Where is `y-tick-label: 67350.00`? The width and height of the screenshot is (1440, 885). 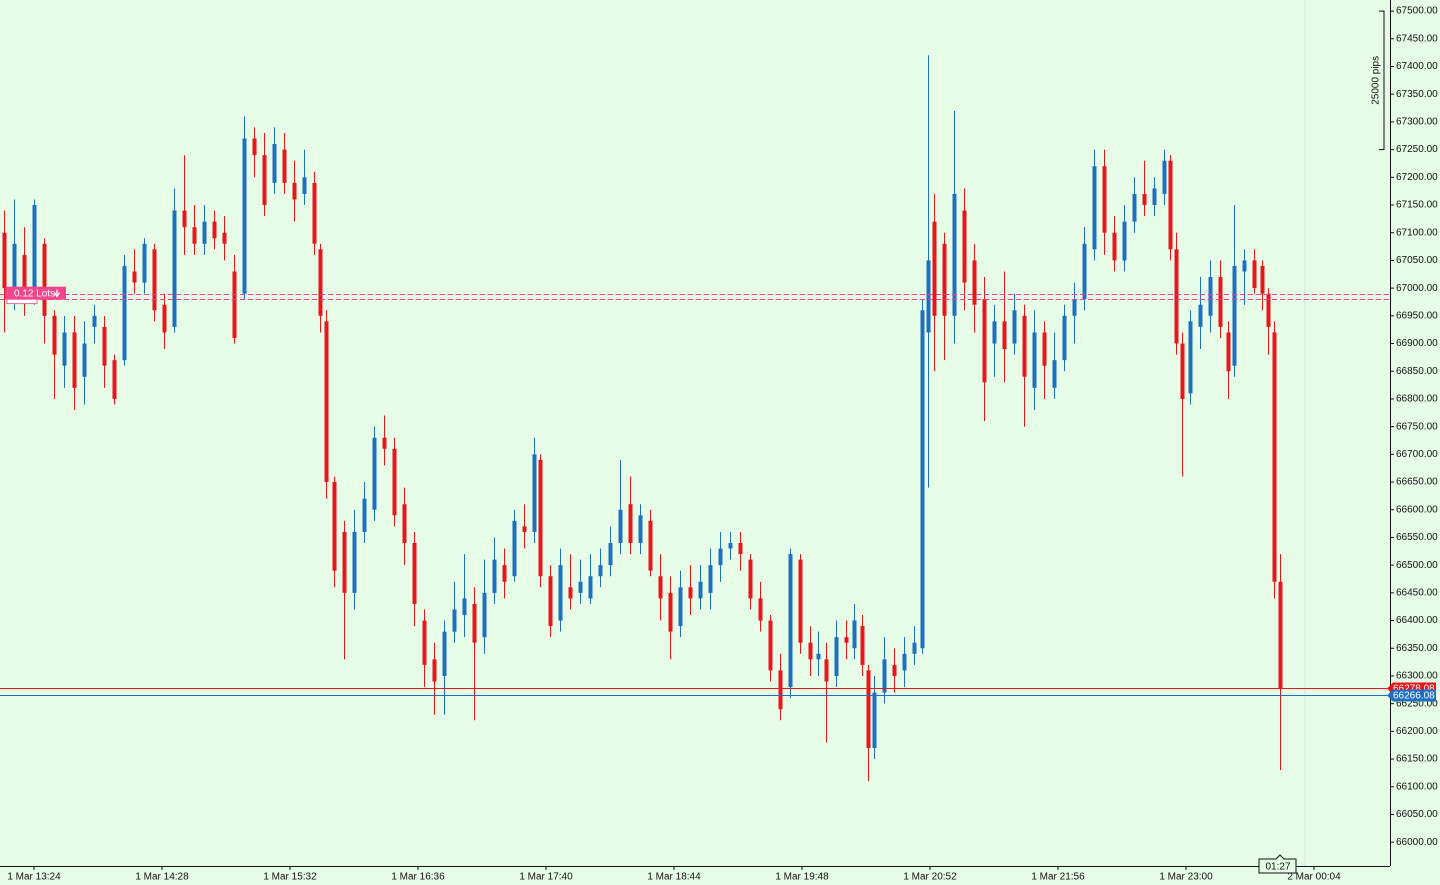
y-tick-label: 67350.00 is located at coordinates (1417, 94).